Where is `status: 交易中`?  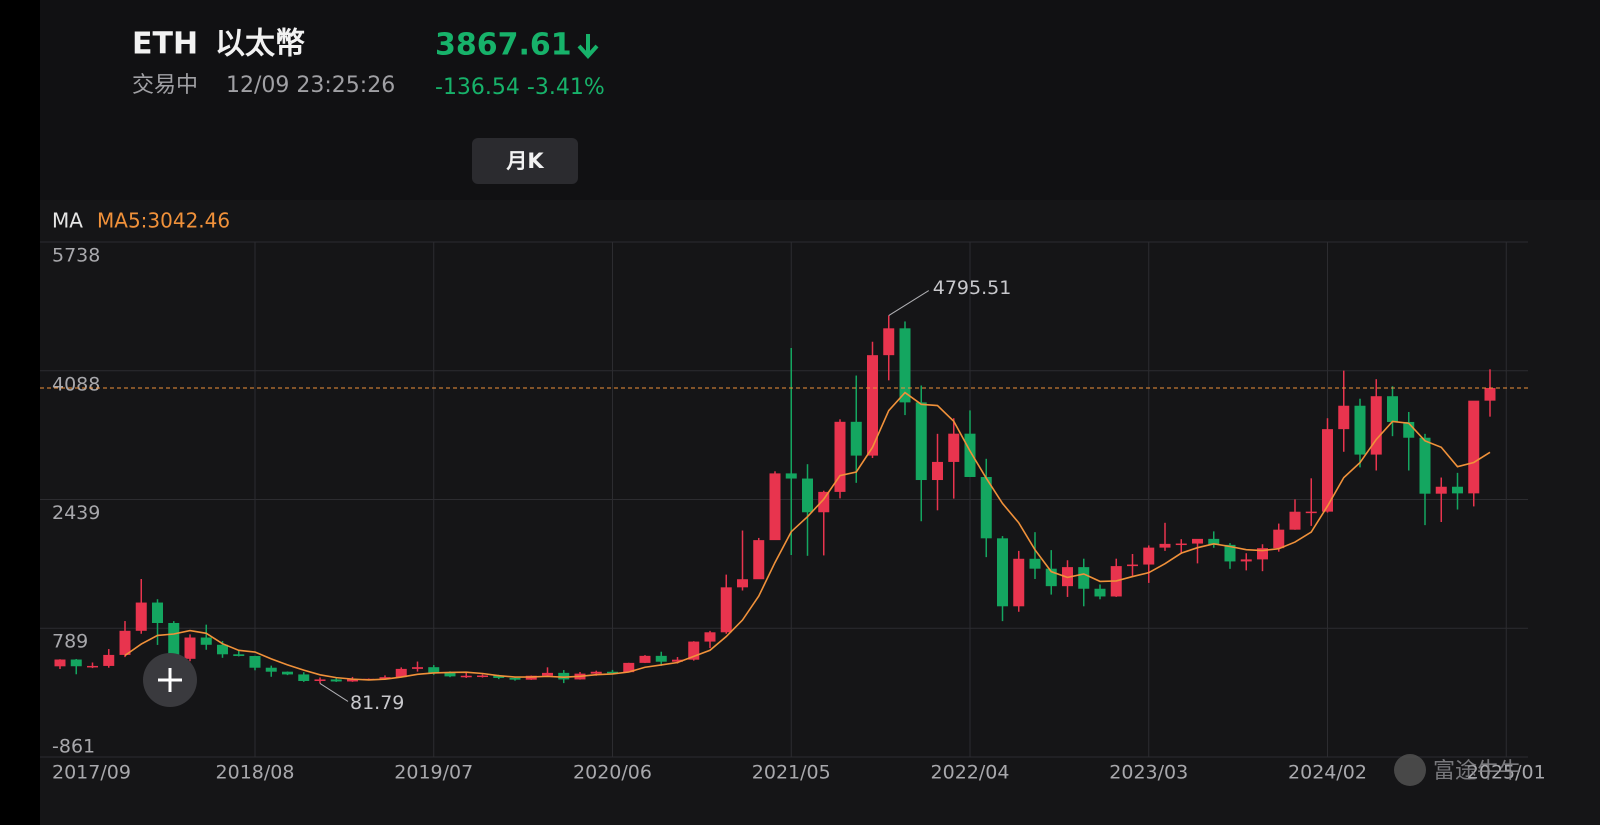
status: 交易中 is located at coordinates (165, 85).